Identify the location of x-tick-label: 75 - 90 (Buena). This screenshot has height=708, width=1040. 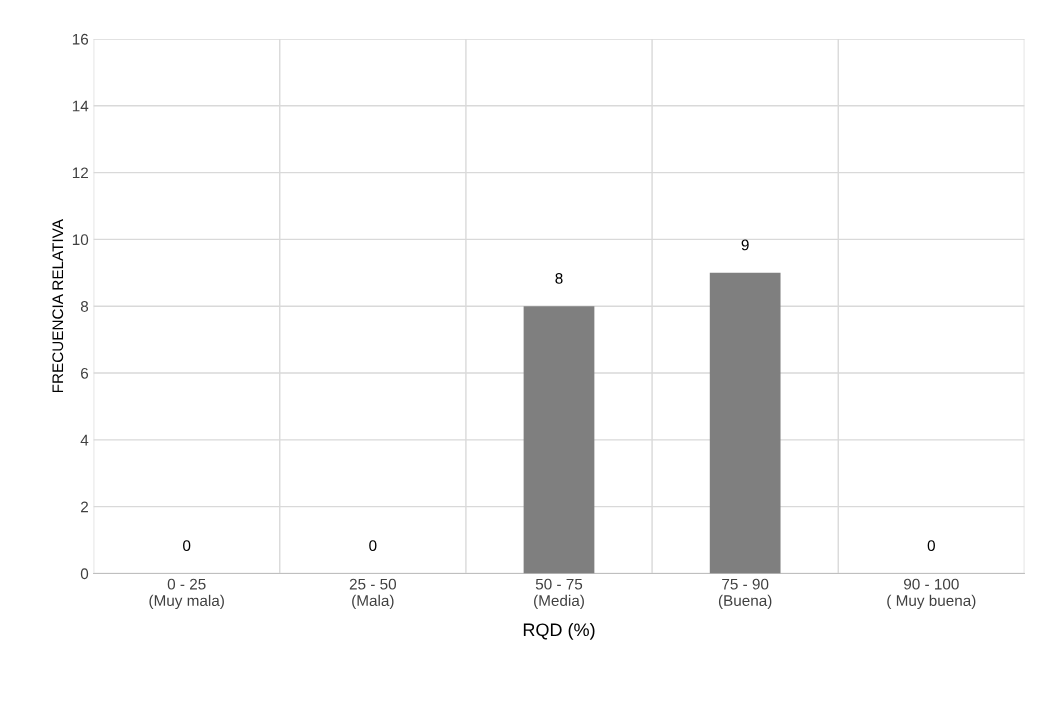
(745, 594).